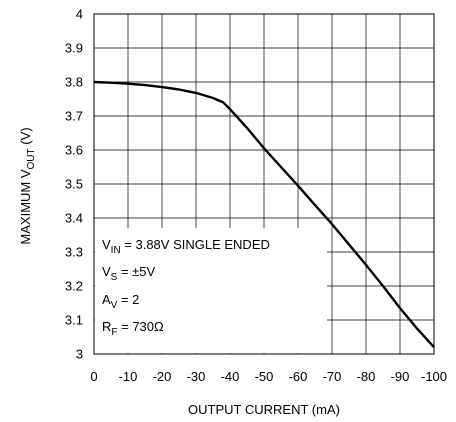 Image resolution: width=456 pixels, height=422 pixels. Describe the element at coordinates (114, 332) in the screenshot. I see `annotation-sub: F` at that location.